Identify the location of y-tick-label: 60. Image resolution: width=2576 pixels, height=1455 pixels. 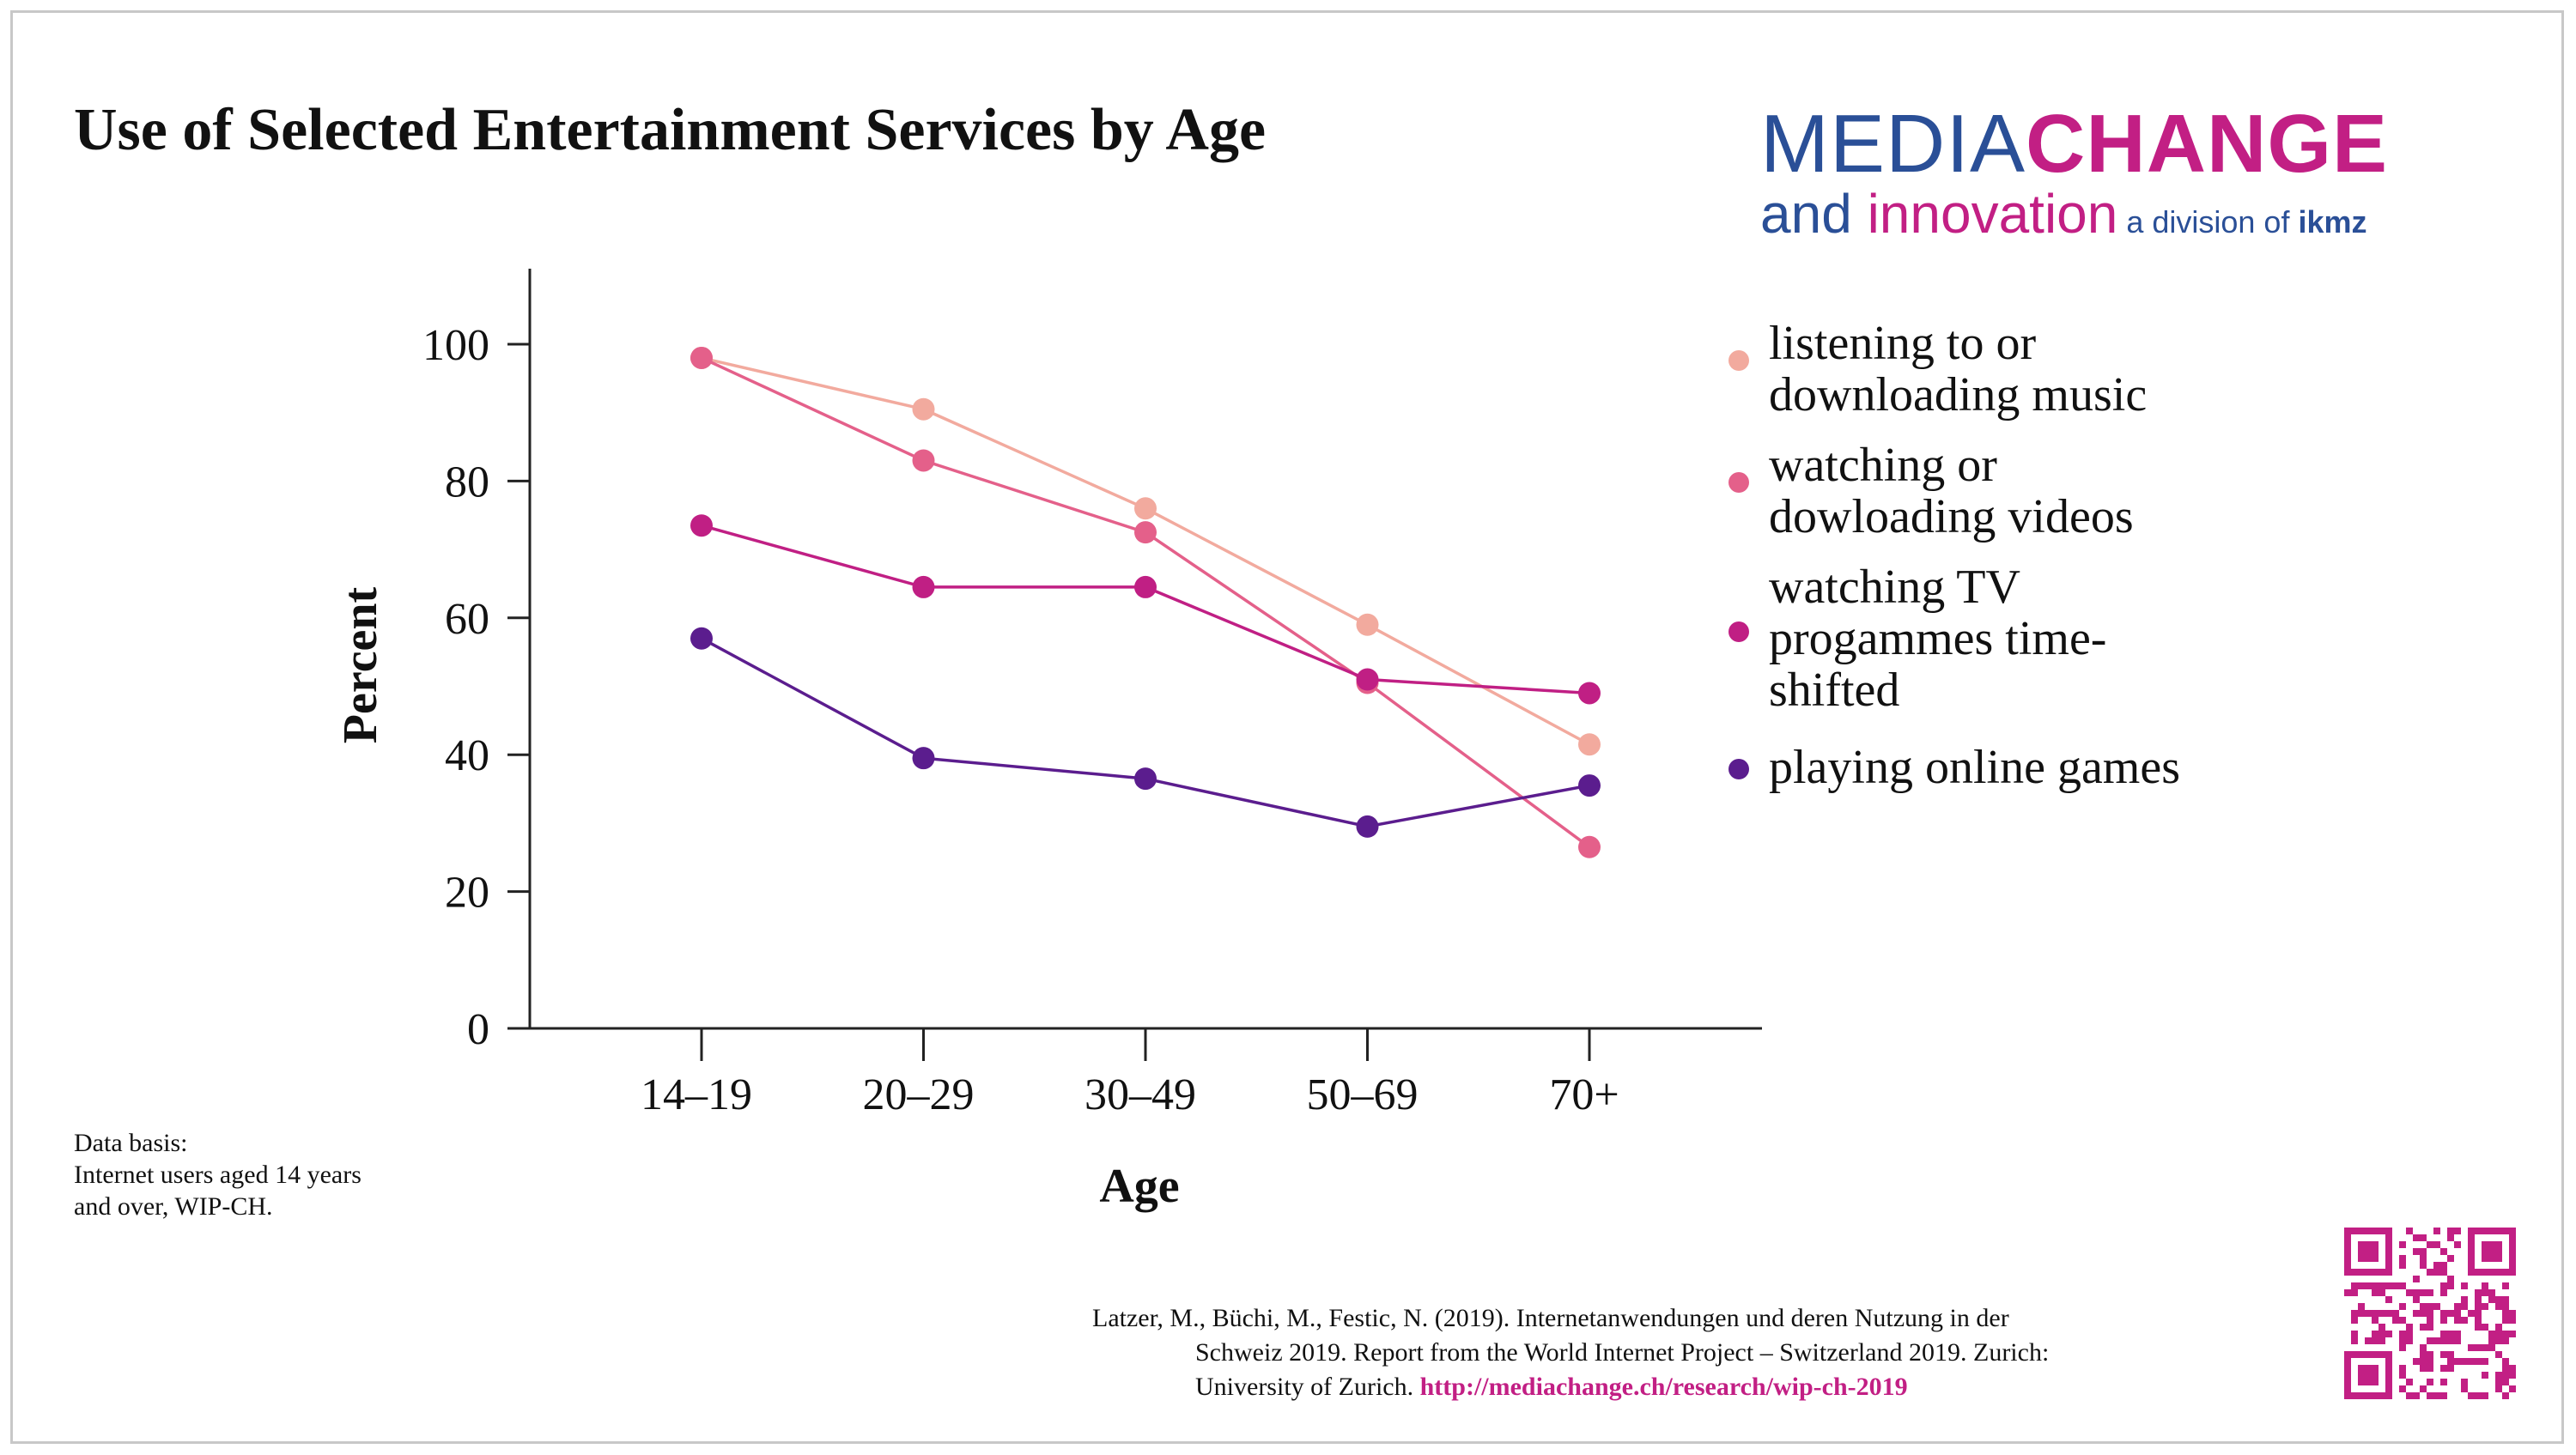
(467, 619).